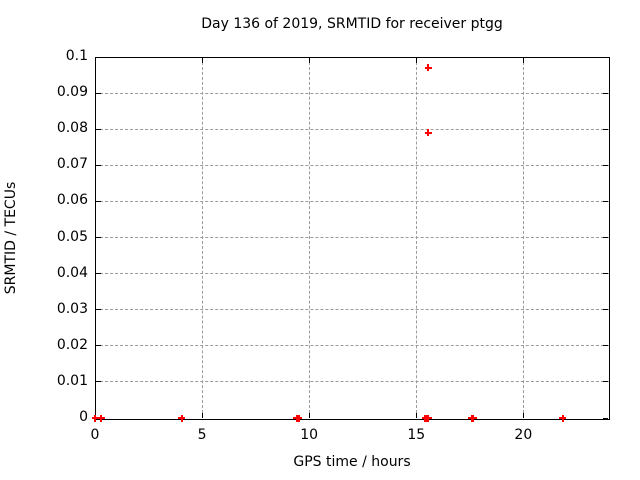 The height and width of the screenshot is (480, 640). Describe the element at coordinates (72, 164) in the screenshot. I see `y-tick-label: 0.07` at that location.